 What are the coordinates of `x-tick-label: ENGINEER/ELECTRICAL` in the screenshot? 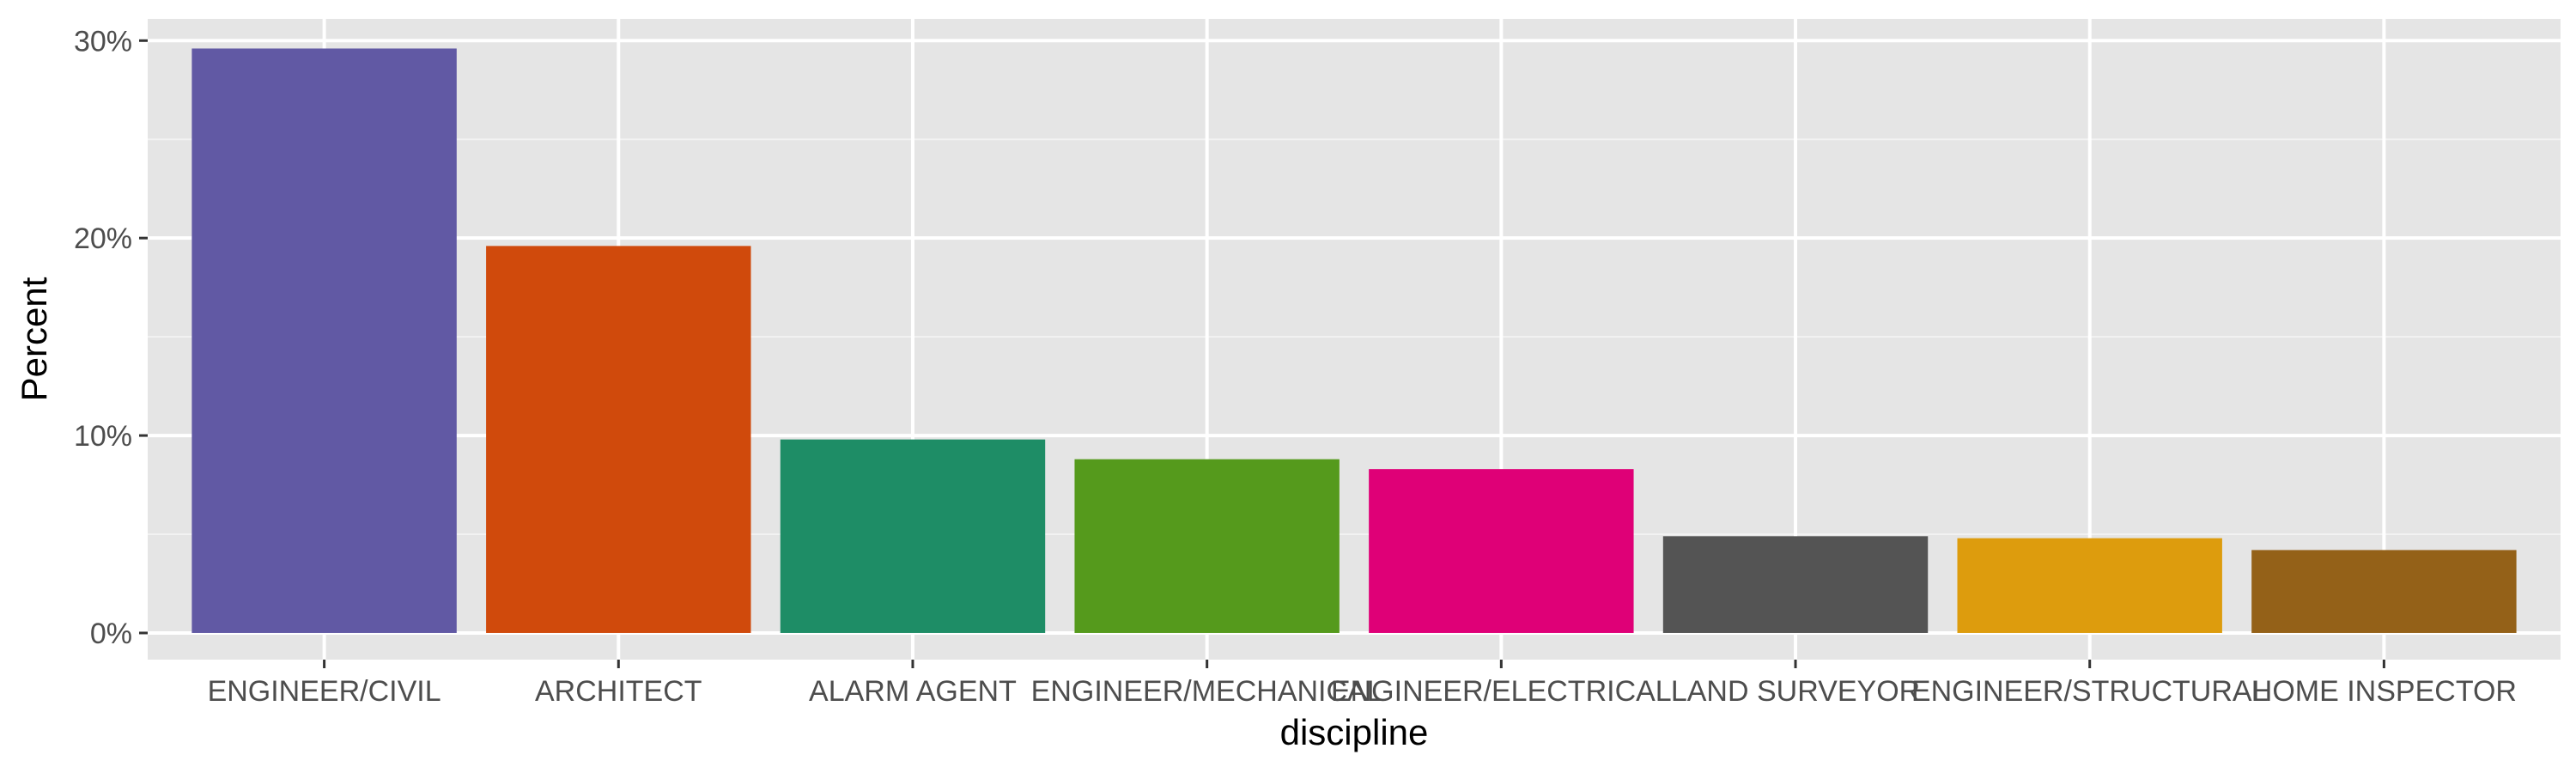 It's located at (1502, 691).